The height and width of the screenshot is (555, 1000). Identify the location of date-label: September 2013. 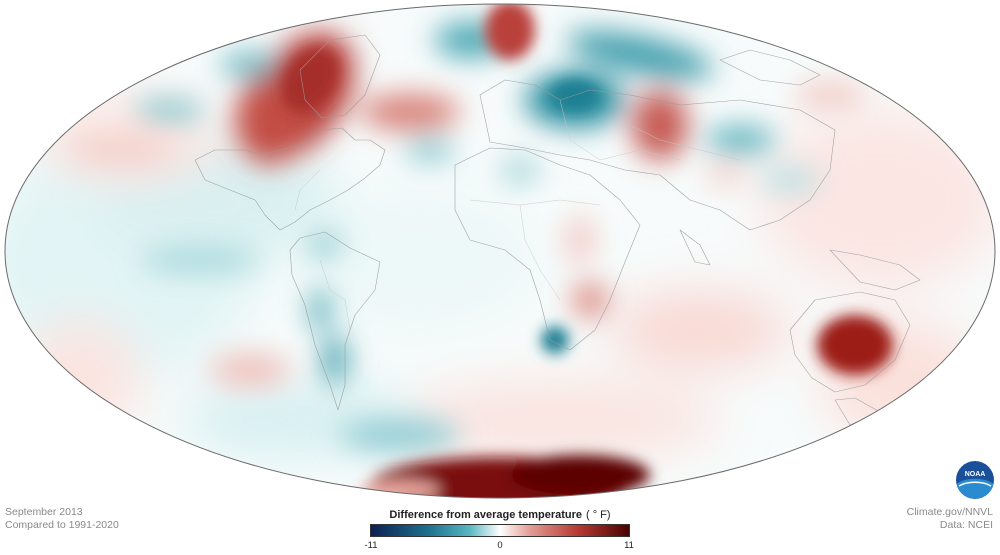
(44, 512).